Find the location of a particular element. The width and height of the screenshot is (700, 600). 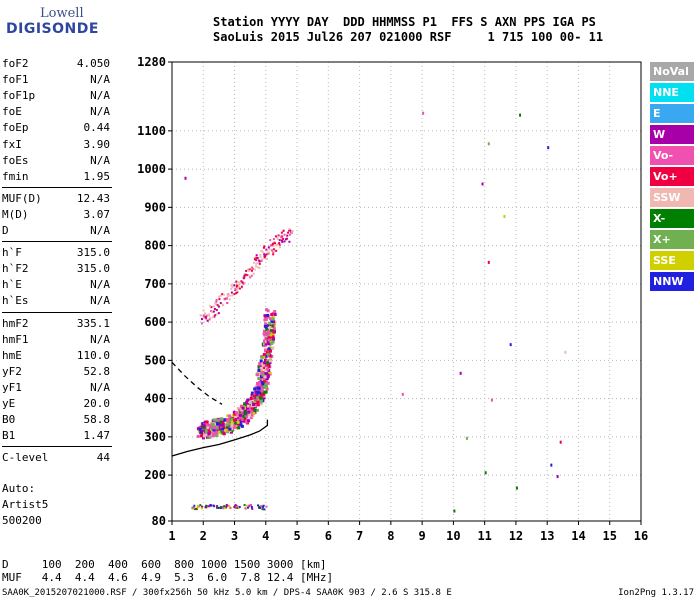

param-label: h`F2 is located at coordinates (15, 269).